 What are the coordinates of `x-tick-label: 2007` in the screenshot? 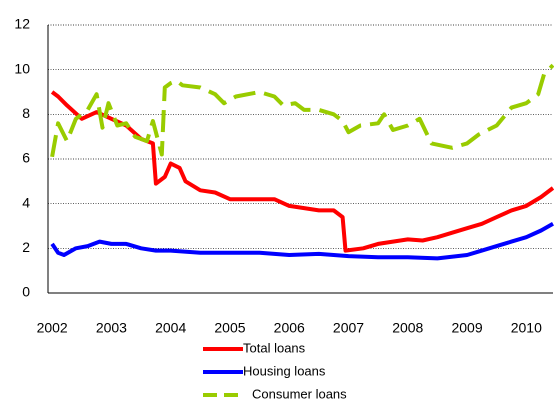 It's located at (348, 328).